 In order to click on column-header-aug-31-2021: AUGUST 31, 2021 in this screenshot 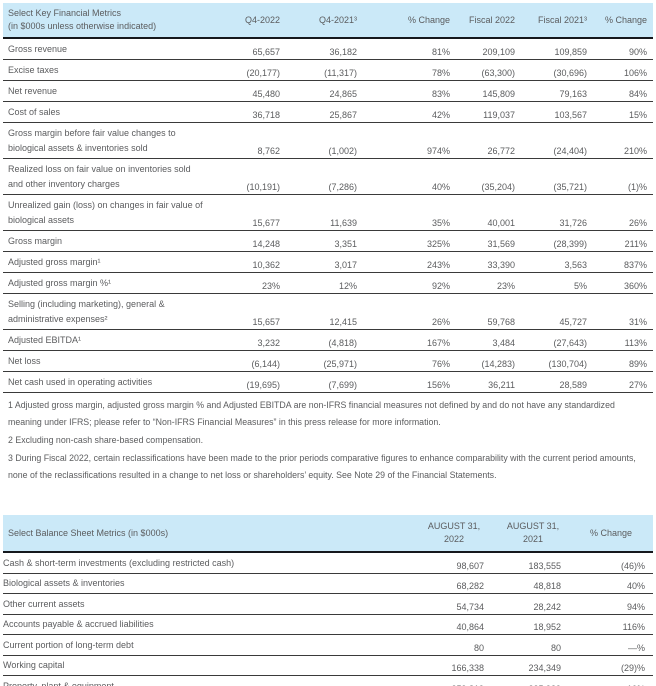, I will do `click(536, 534)`.